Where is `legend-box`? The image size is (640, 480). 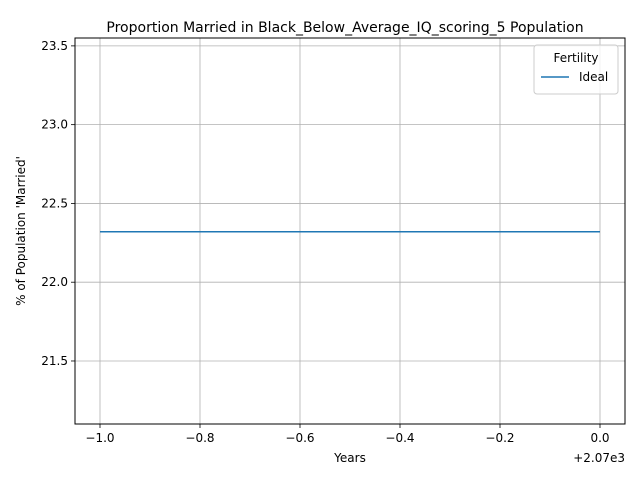
legend-box is located at coordinates (576, 69).